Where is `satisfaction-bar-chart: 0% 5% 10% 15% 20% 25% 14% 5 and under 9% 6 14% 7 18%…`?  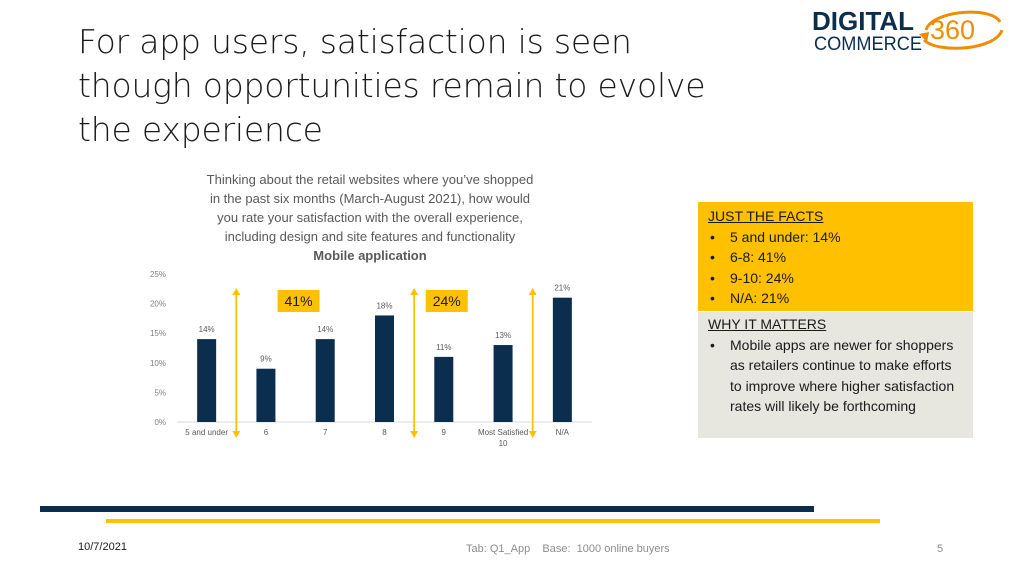
satisfaction-bar-chart: 0% 5% 10% 15% 20% 25% 14% 5 and under 9% 6 14% 7 18%… is located at coordinates (371, 359).